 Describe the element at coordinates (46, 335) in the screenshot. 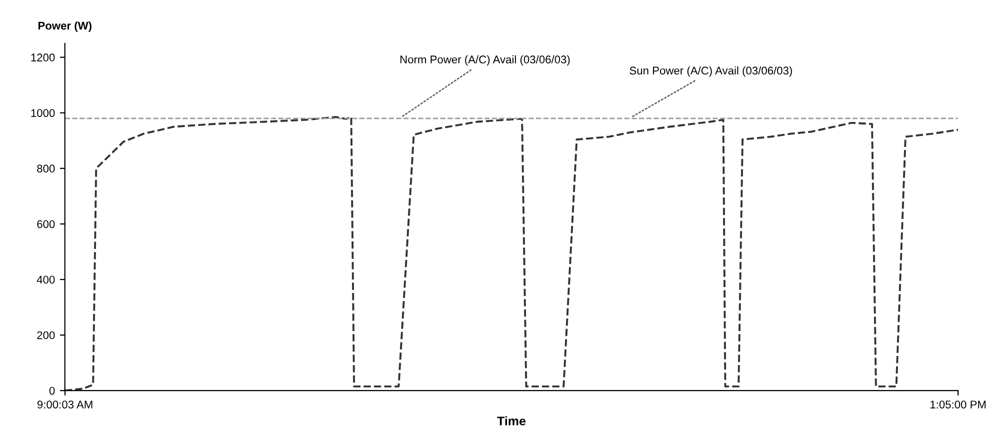

I see `y-tick-label: 200` at that location.